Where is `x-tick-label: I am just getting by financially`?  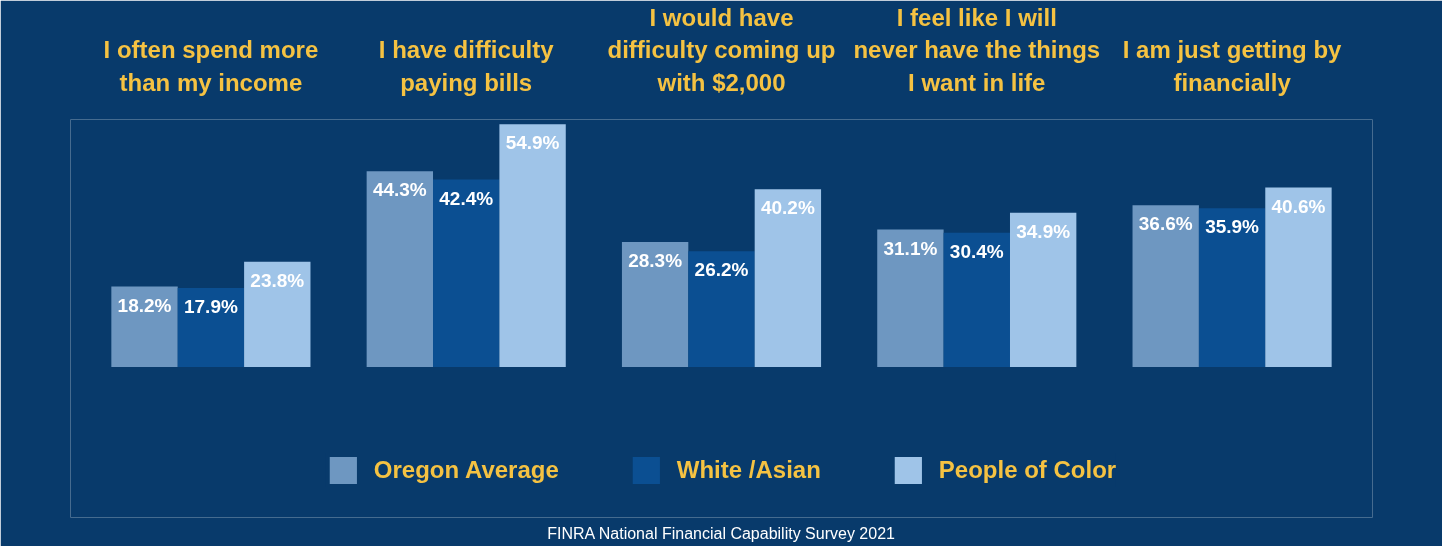
x-tick-label: I am just getting by financially is located at coordinates (1232, 66).